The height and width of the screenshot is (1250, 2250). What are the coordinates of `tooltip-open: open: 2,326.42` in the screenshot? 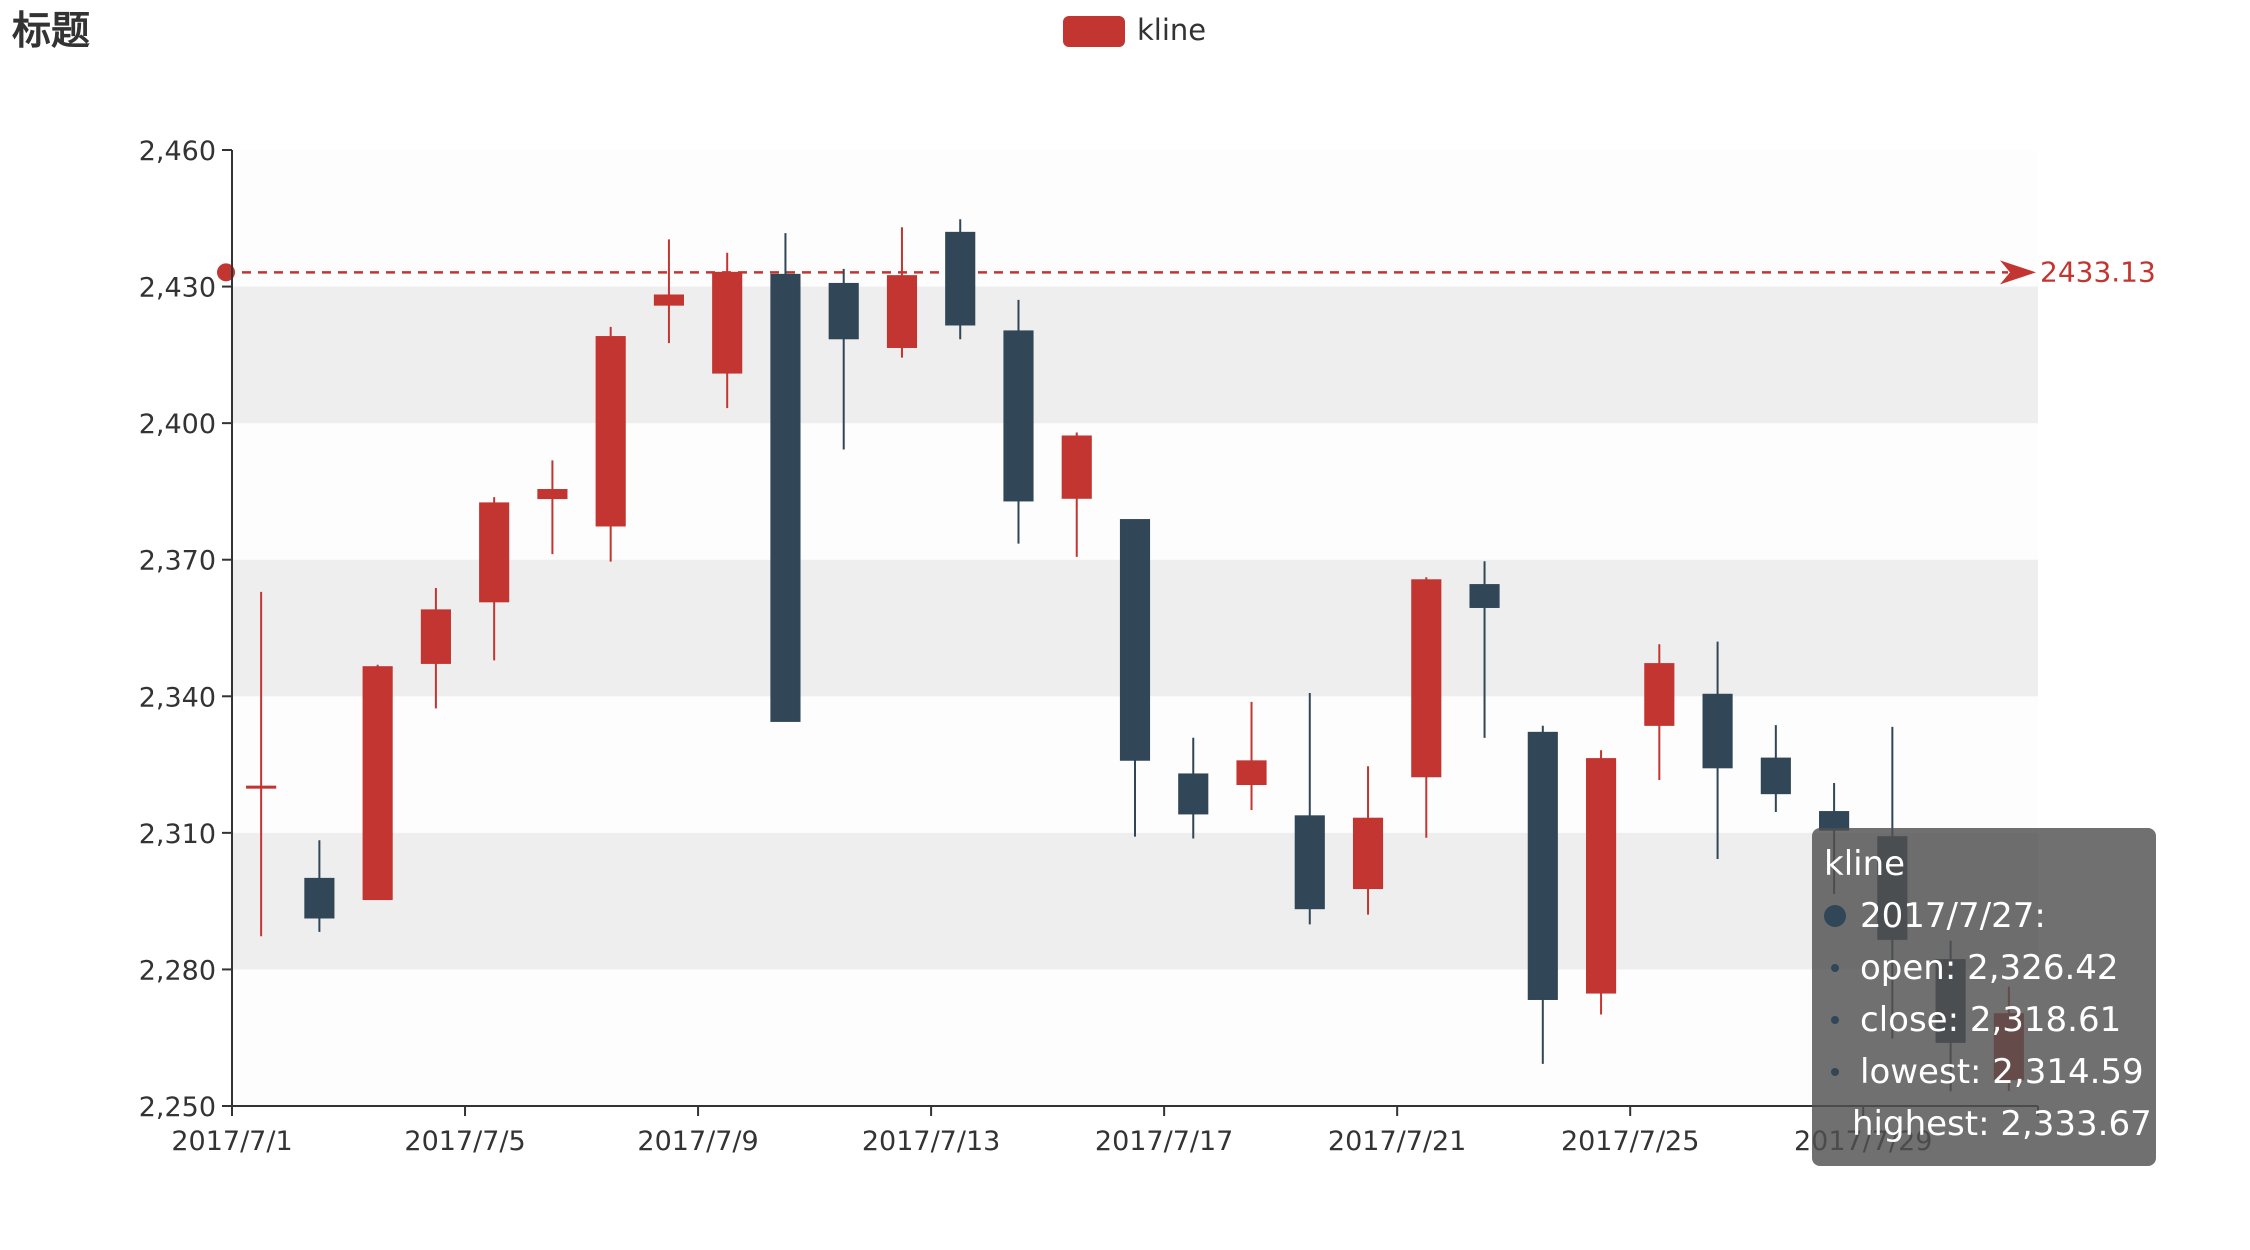 It's located at (1989, 968).